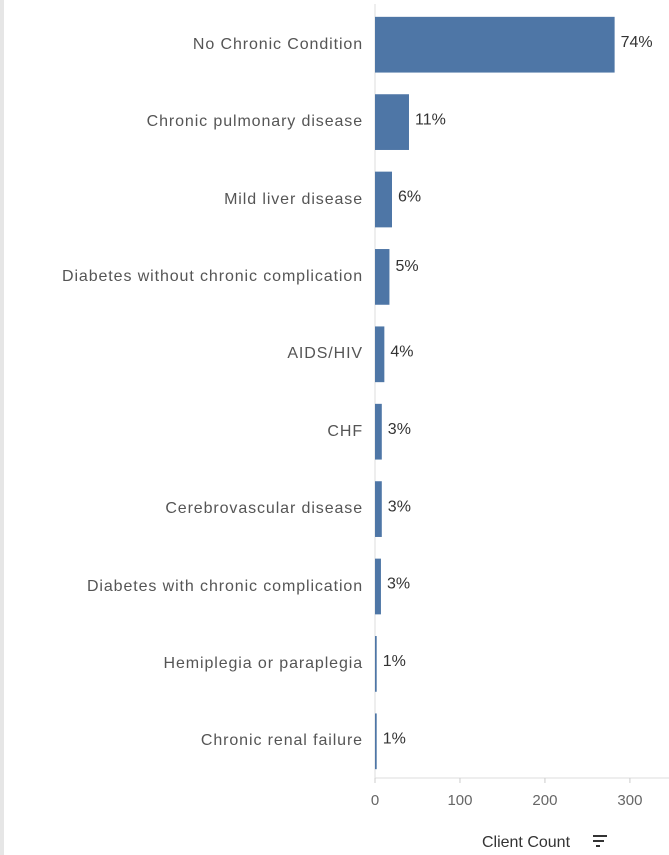 The width and height of the screenshot is (669, 855). What do you see at coordinates (254, 122) in the screenshot?
I see `category-label: Chronic pulmonary disease` at bounding box center [254, 122].